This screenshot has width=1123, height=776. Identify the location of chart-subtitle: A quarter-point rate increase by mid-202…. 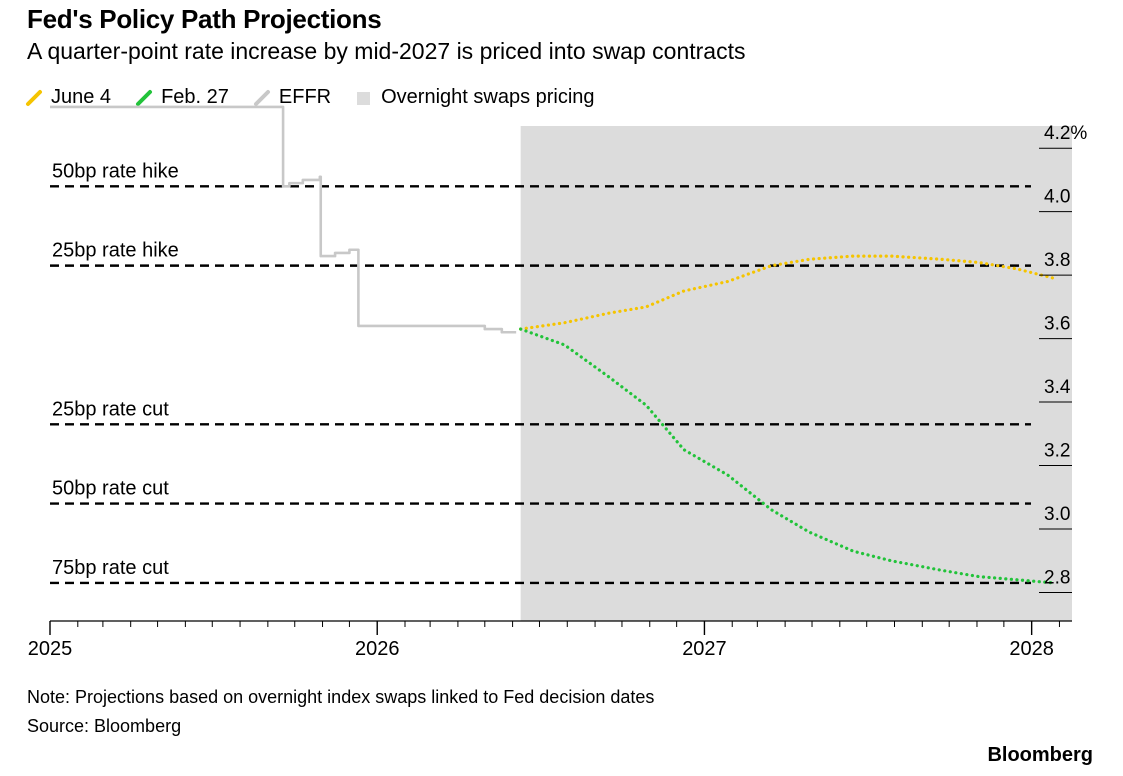
(386, 51).